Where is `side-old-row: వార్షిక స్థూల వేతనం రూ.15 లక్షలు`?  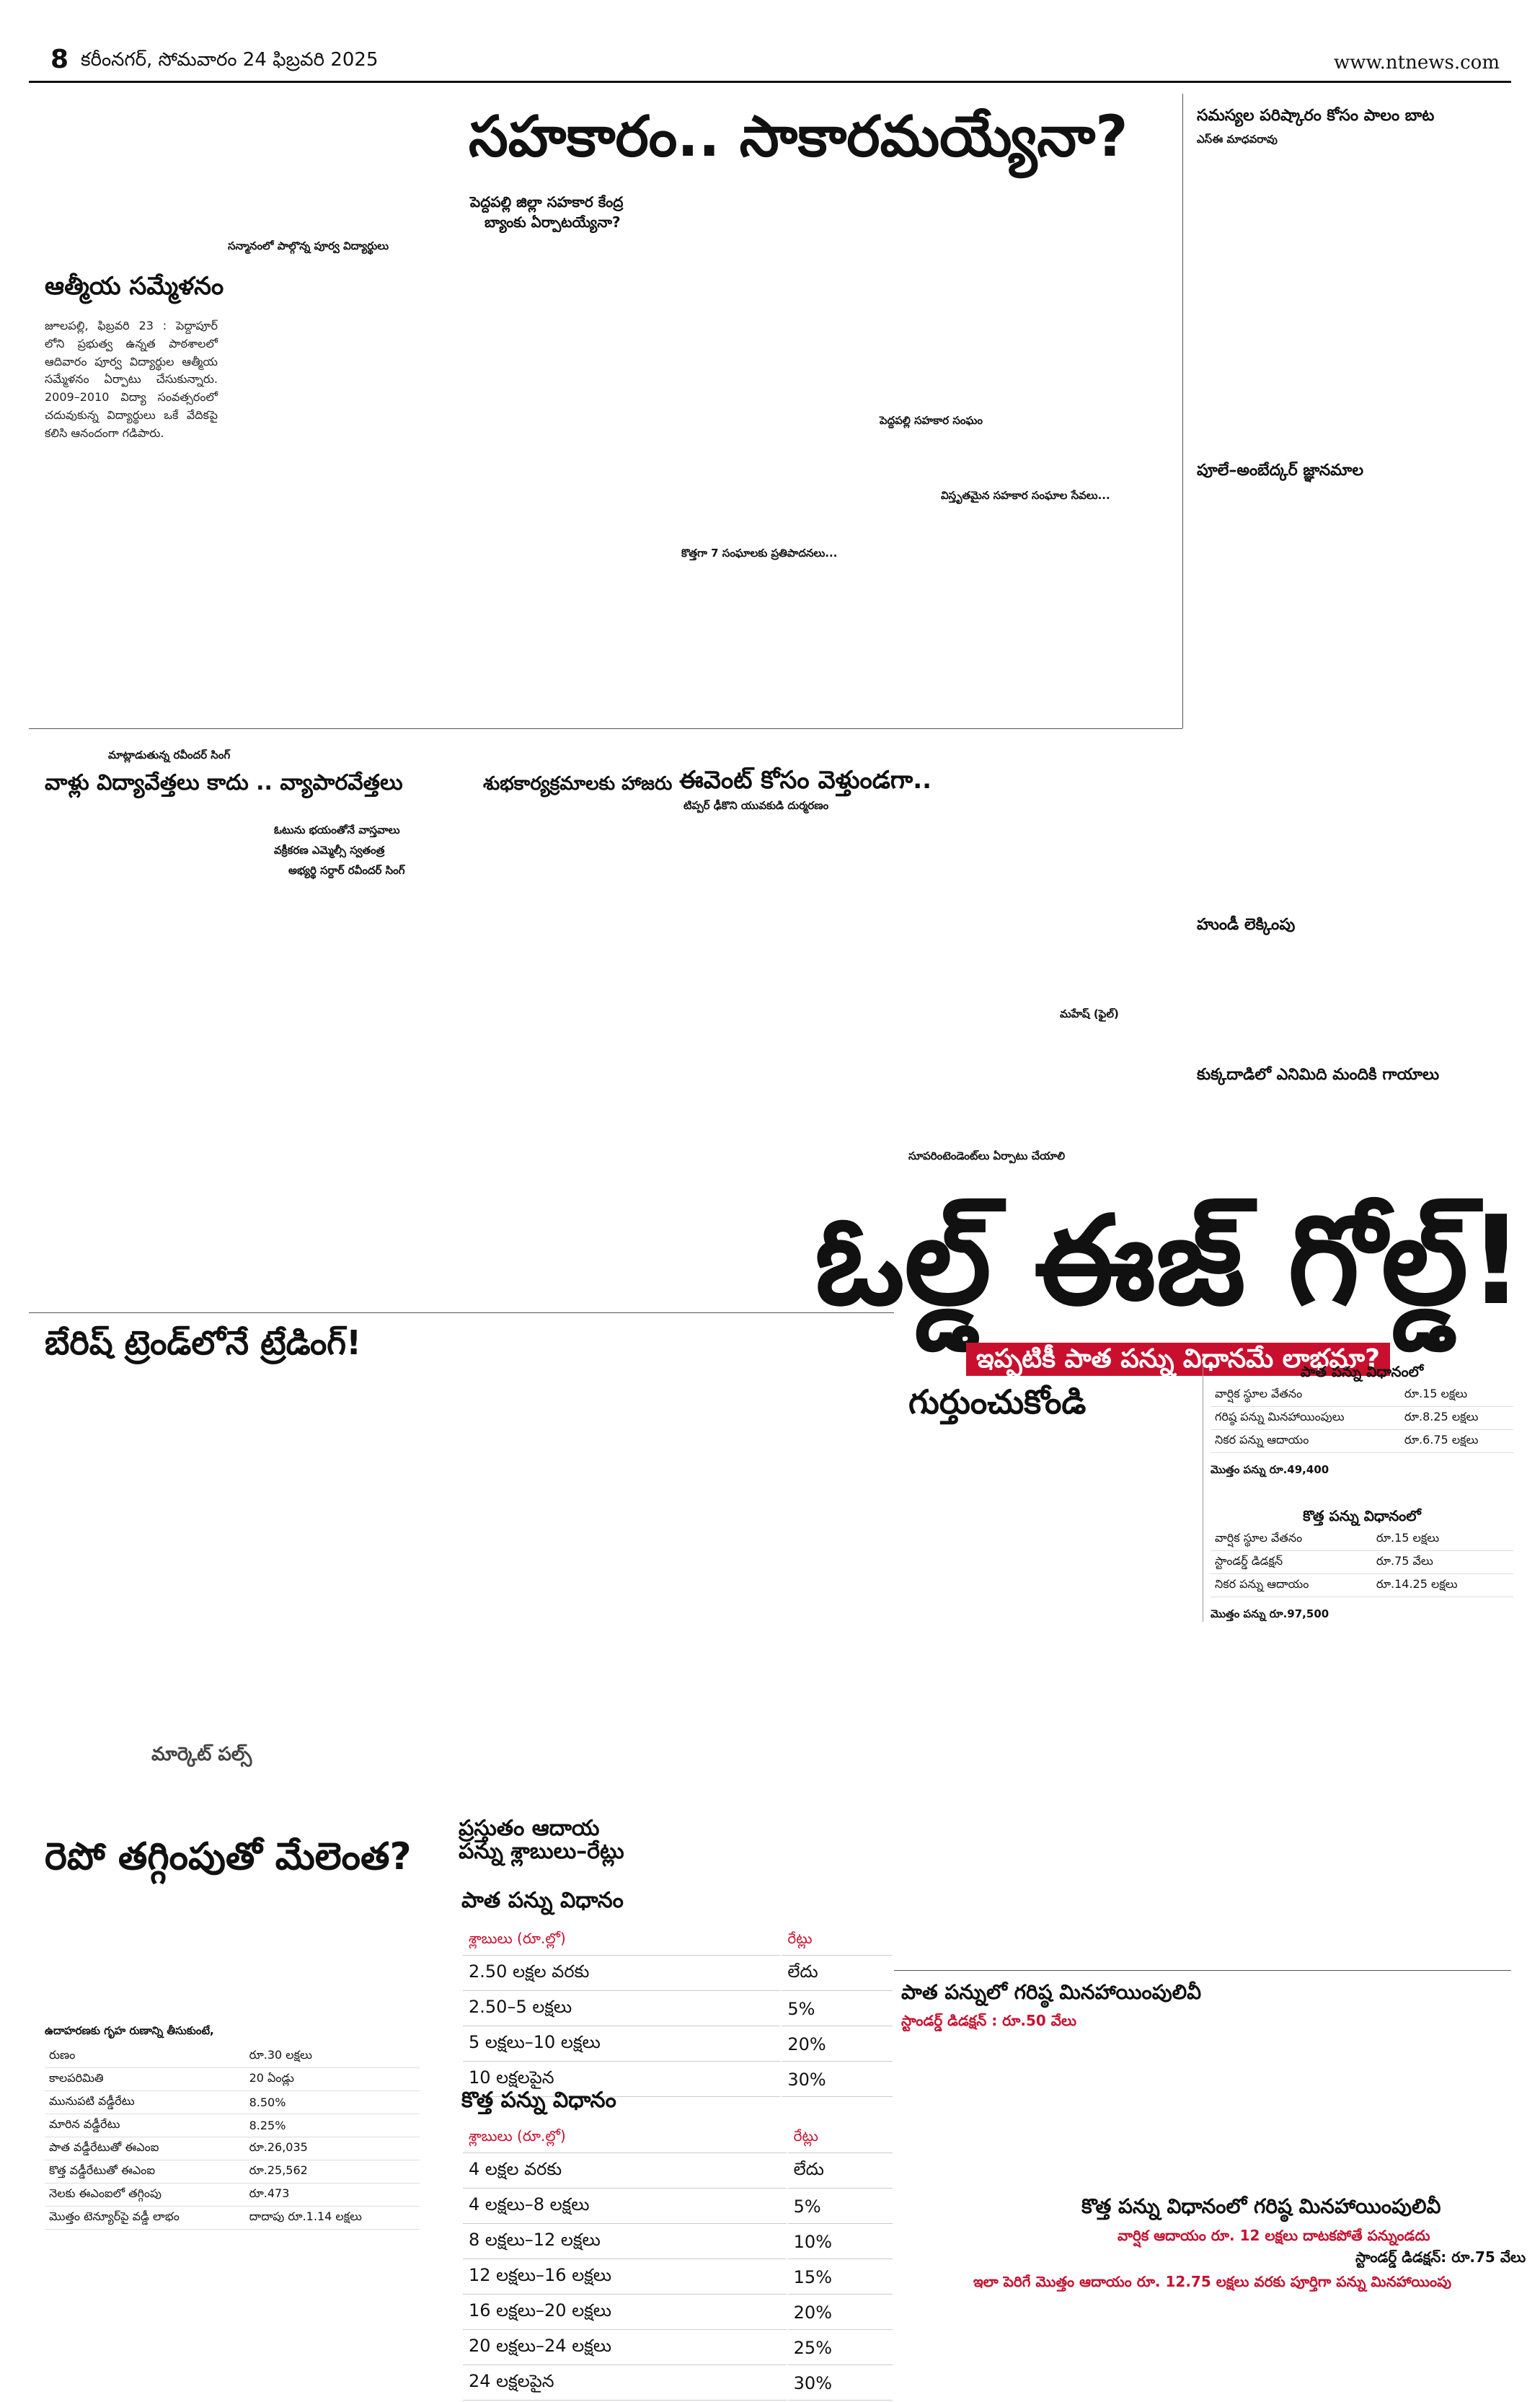 side-old-row: వార్షిక స్థూల వేతనం రూ.15 లక్షలు is located at coordinates (1362, 1395).